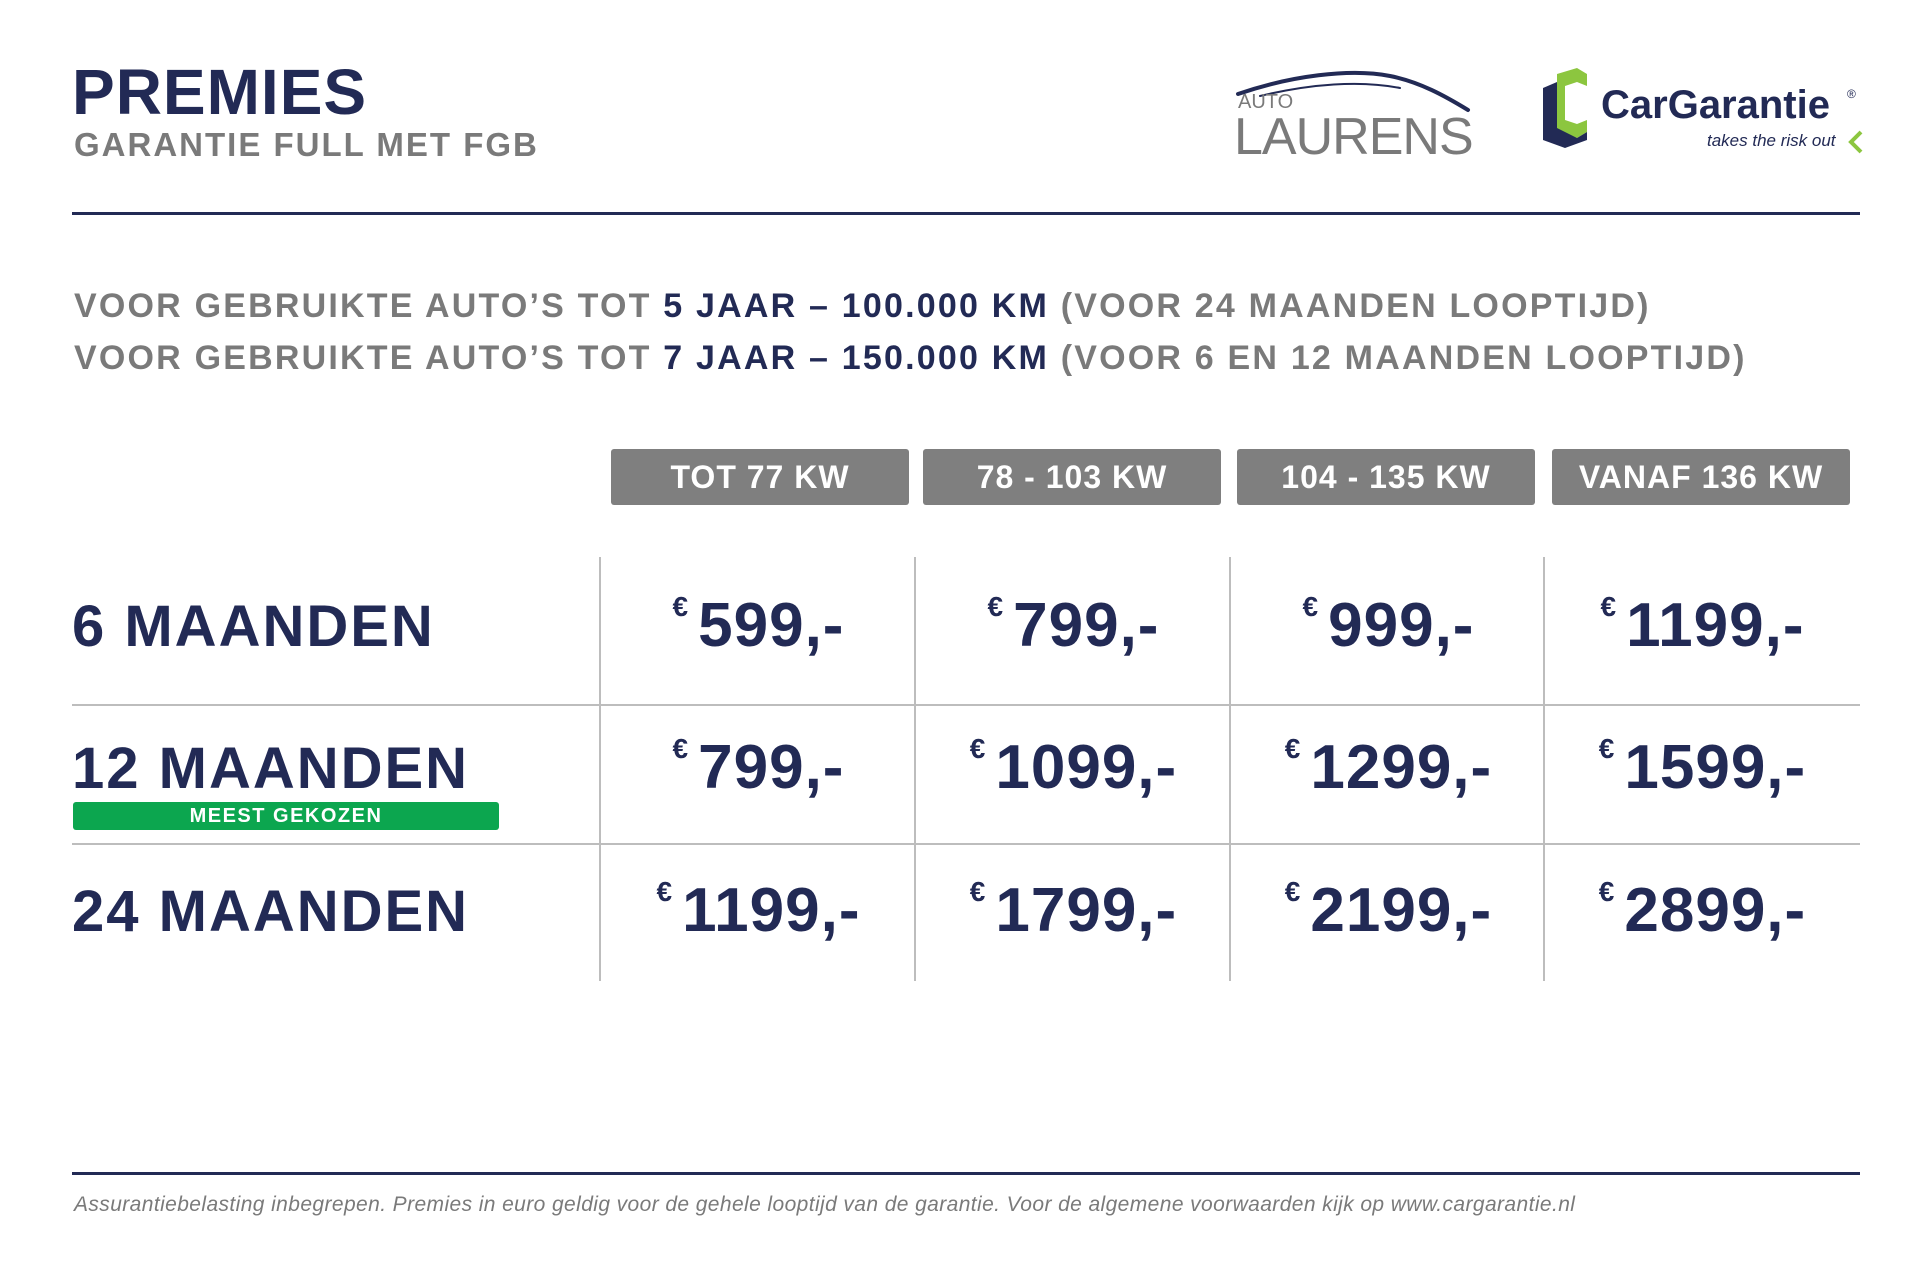 This screenshot has height=1279, width=1920. Describe the element at coordinates (220, 92) in the screenshot. I see `page-title: PREMIES` at that location.